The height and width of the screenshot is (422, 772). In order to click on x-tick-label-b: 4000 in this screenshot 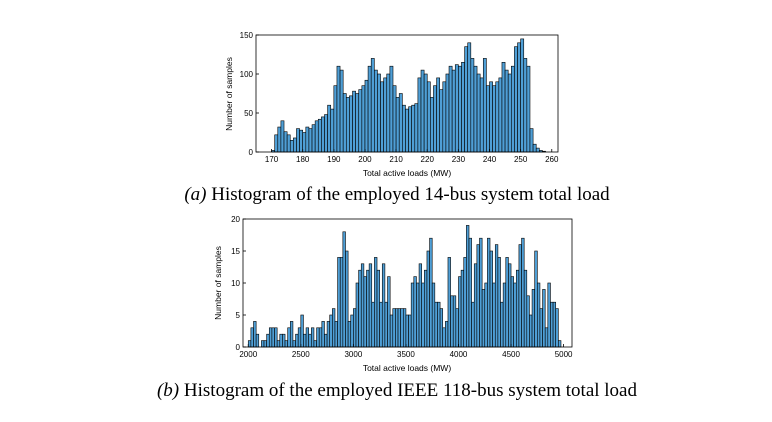, I will do `click(459, 354)`.